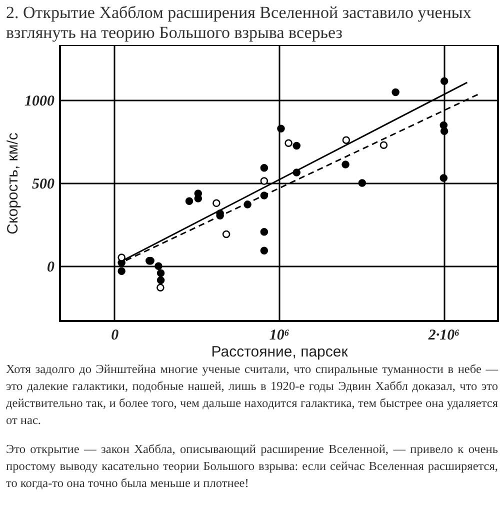  Describe the element at coordinates (51, 268) in the screenshot. I see `y-tick-label: 0` at that location.